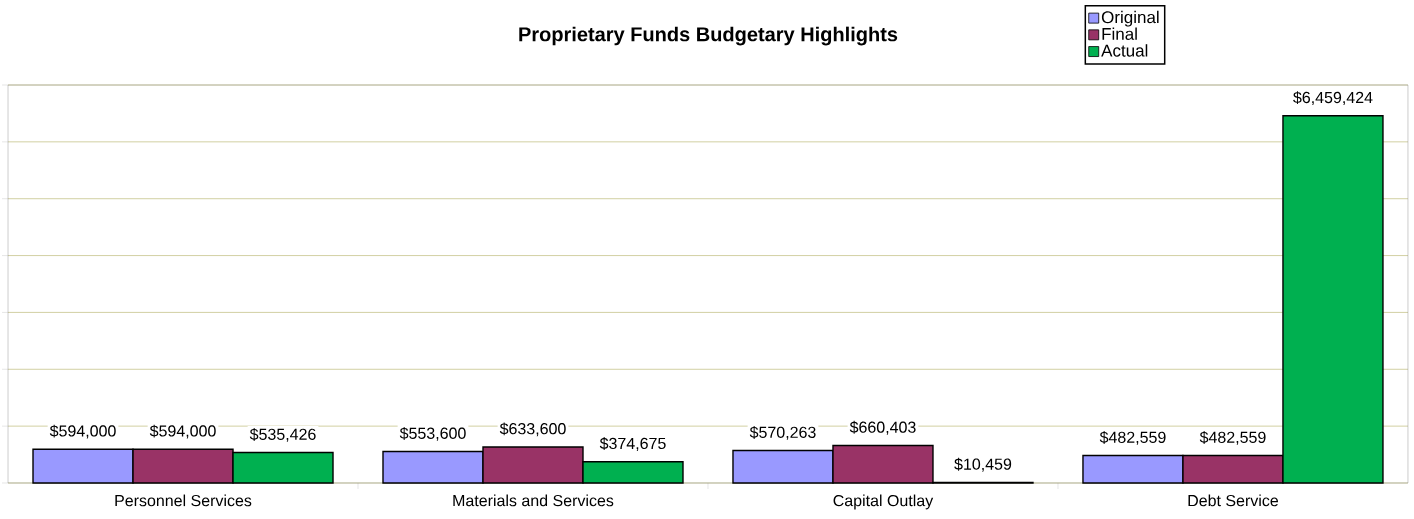  I want to click on legend-label: Final, so click(1119, 33).